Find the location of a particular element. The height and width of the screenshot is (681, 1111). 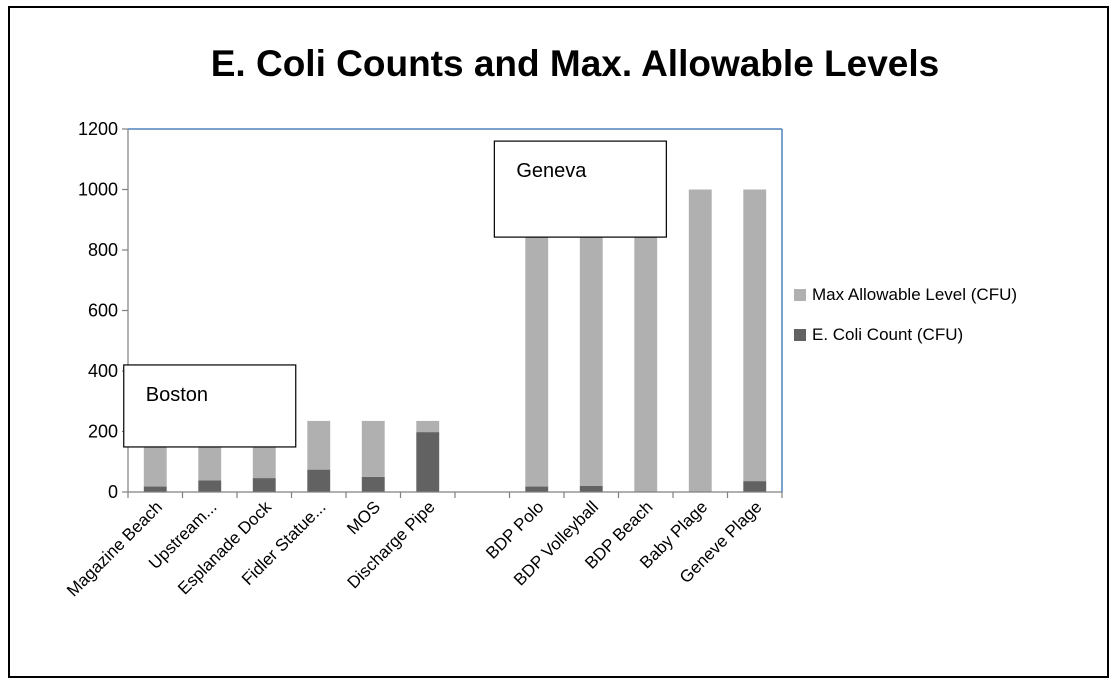

y-tick-label: 400 is located at coordinates (103, 371).